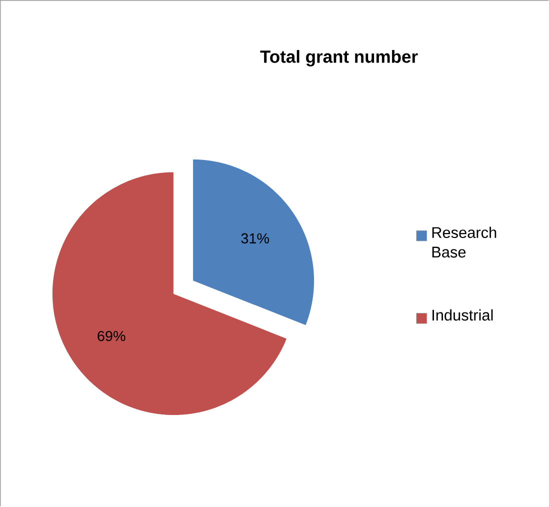 This screenshot has width=549, height=507. Describe the element at coordinates (339, 58) in the screenshot. I see `chart-title: Total grant number` at that location.